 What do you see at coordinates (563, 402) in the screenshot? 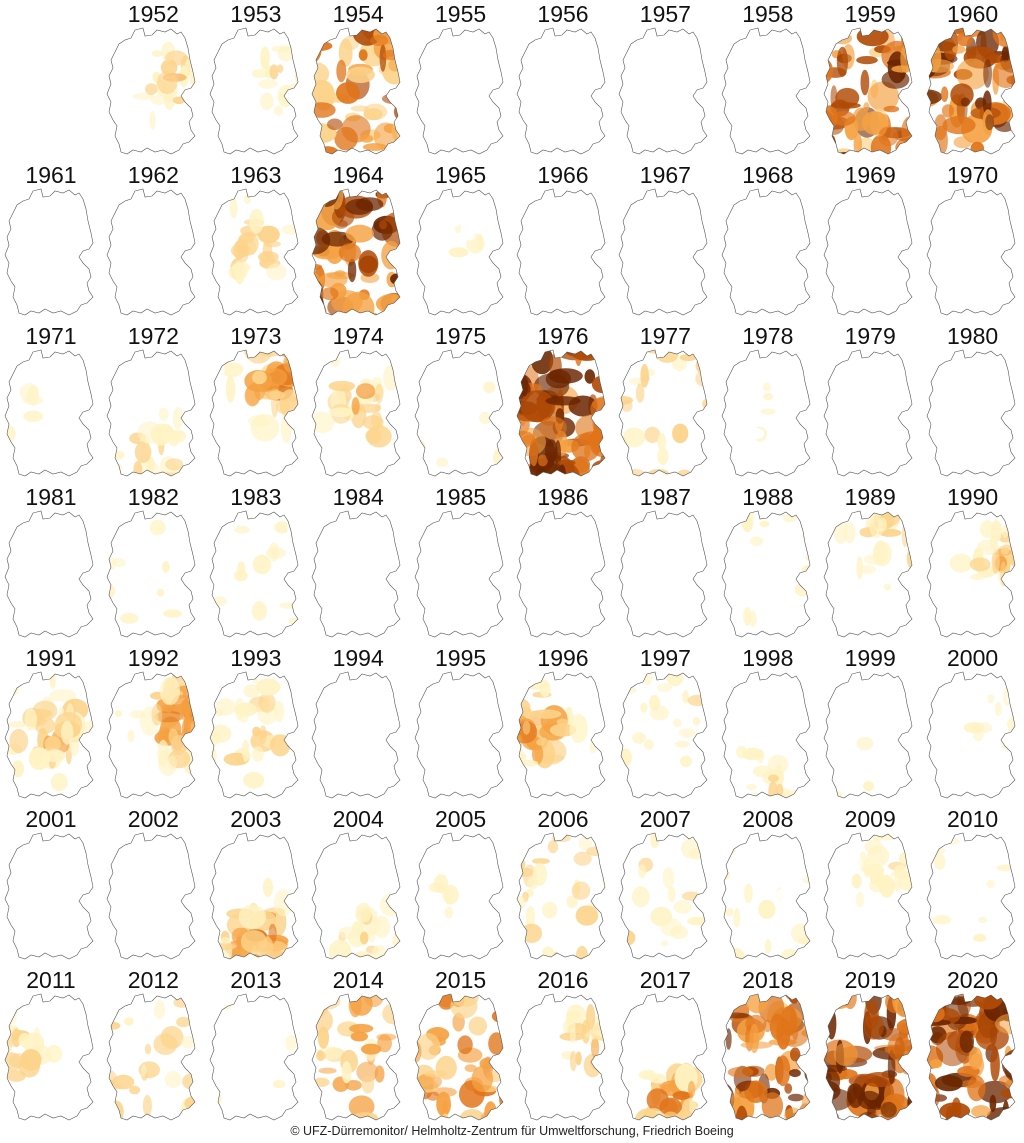
I see `year-map-panel: 1976` at bounding box center [563, 402].